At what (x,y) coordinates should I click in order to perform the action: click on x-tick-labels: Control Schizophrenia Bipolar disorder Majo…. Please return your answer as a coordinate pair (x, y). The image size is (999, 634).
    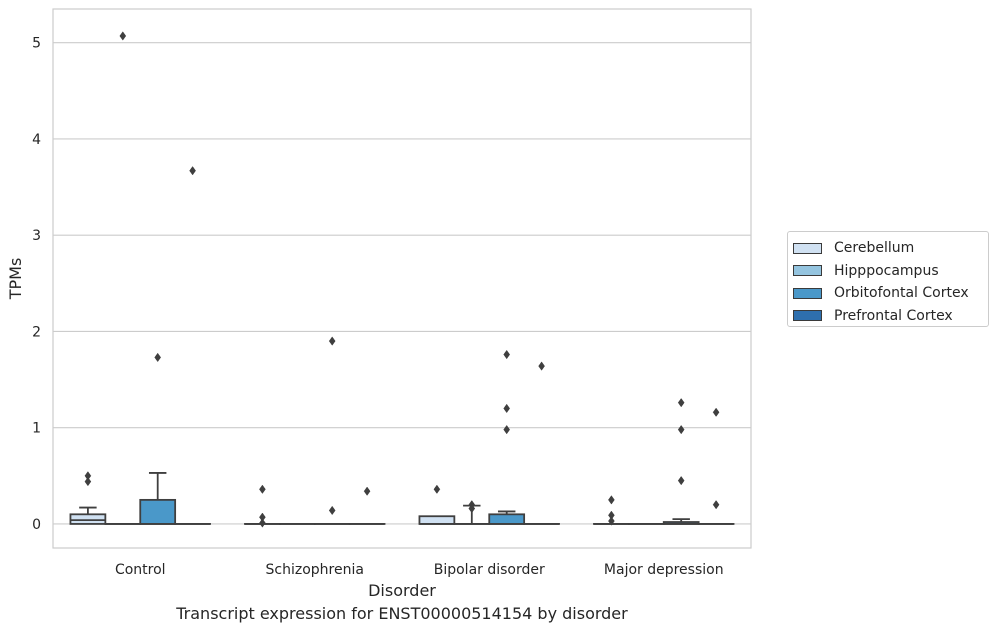
    Looking at the image, I should click on (419, 570).